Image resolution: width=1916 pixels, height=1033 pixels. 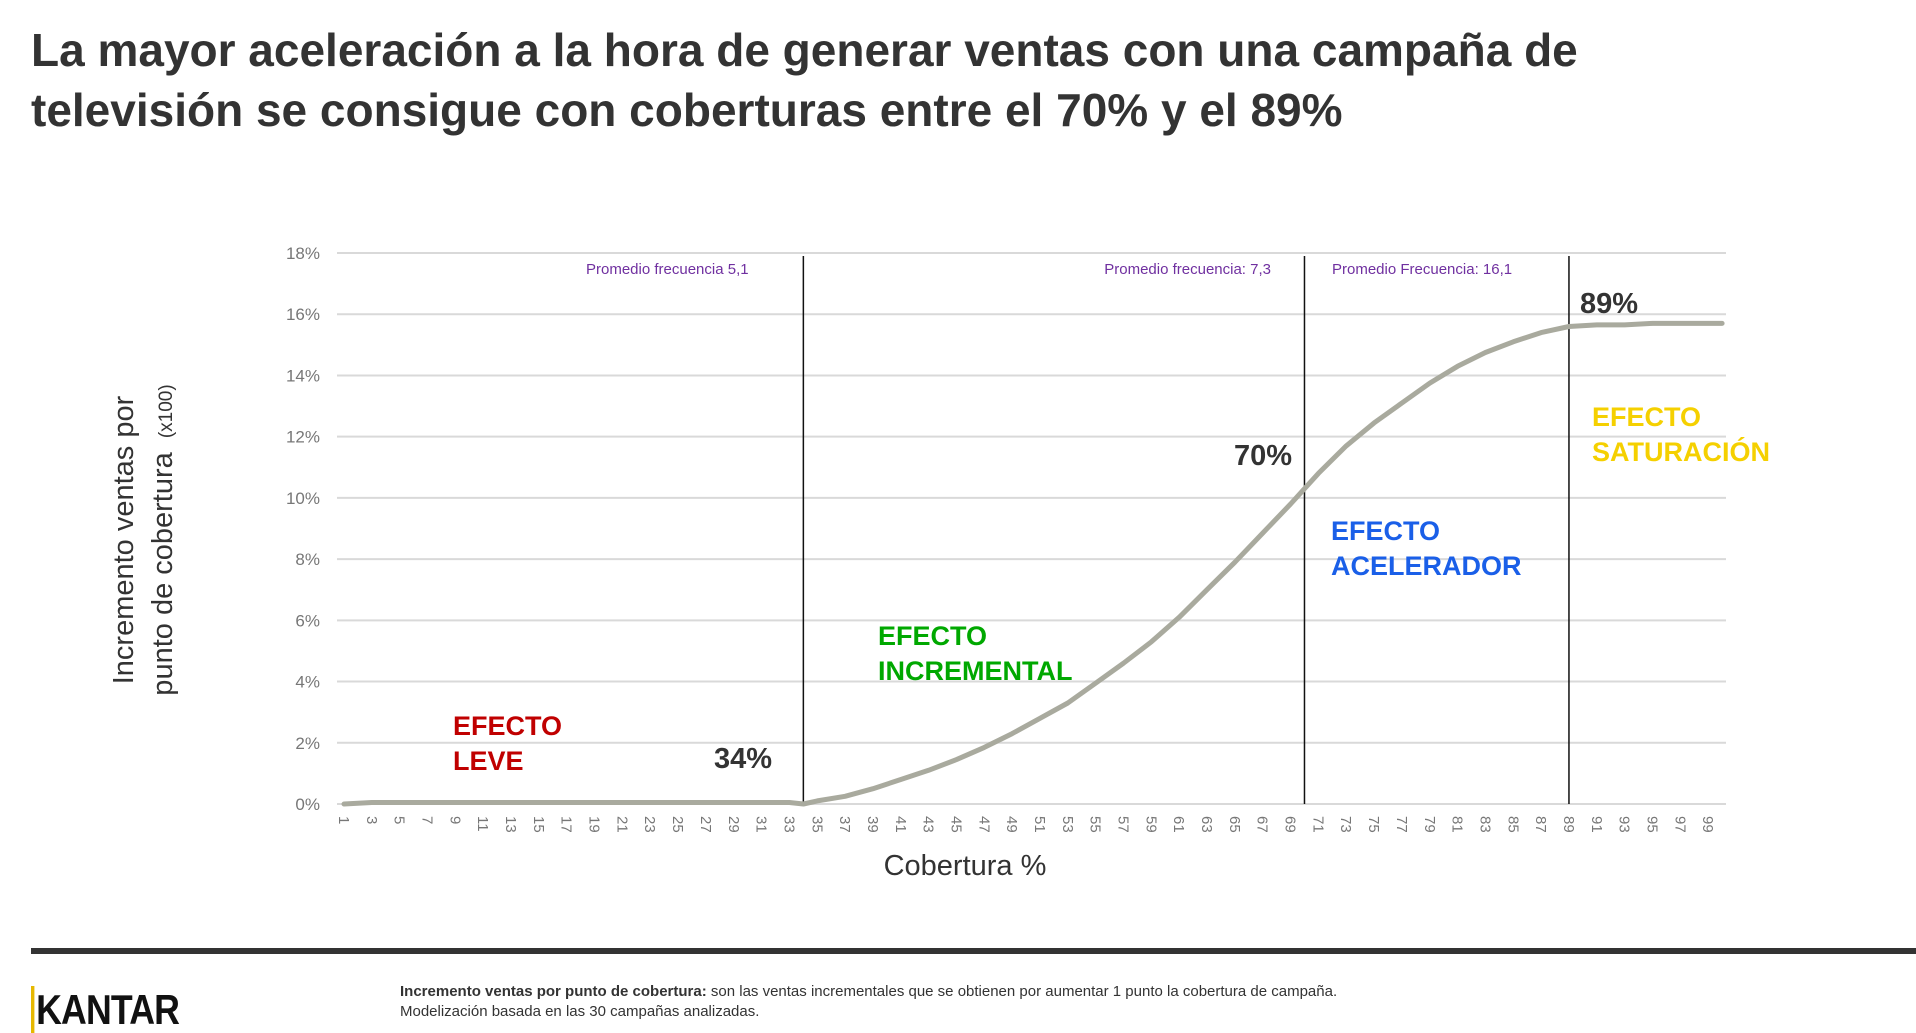 What do you see at coordinates (1095, 824) in the screenshot?
I see `x-tick-label: 55` at bounding box center [1095, 824].